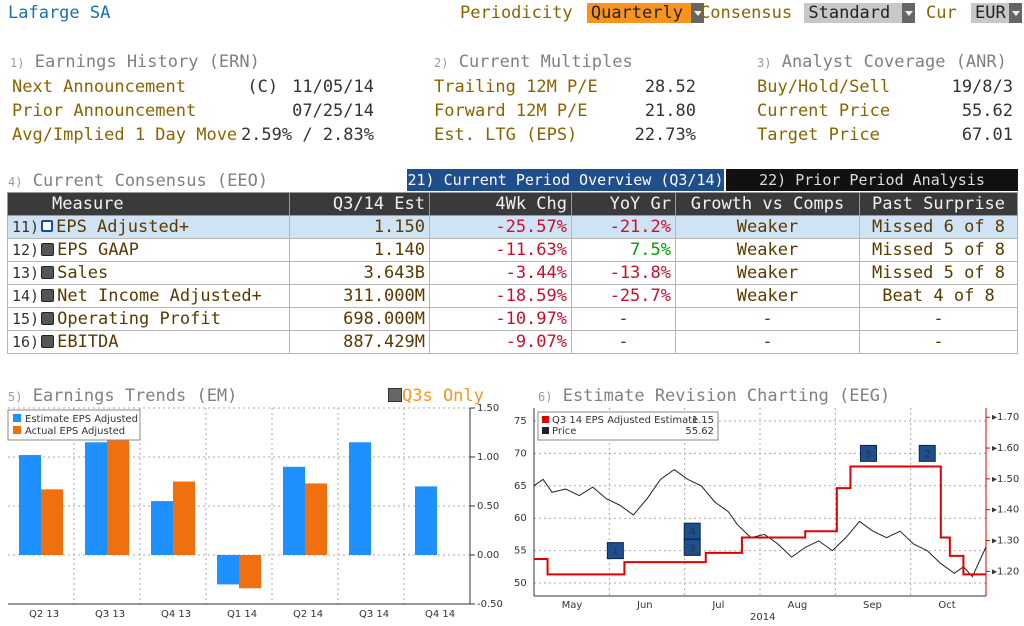 The width and height of the screenshot is (1024, 626). Describe the element at coordinates (882, 62) in the screenshot. I see `anr-section-title: 3) Analyst Coverage (ANR)` at that location.